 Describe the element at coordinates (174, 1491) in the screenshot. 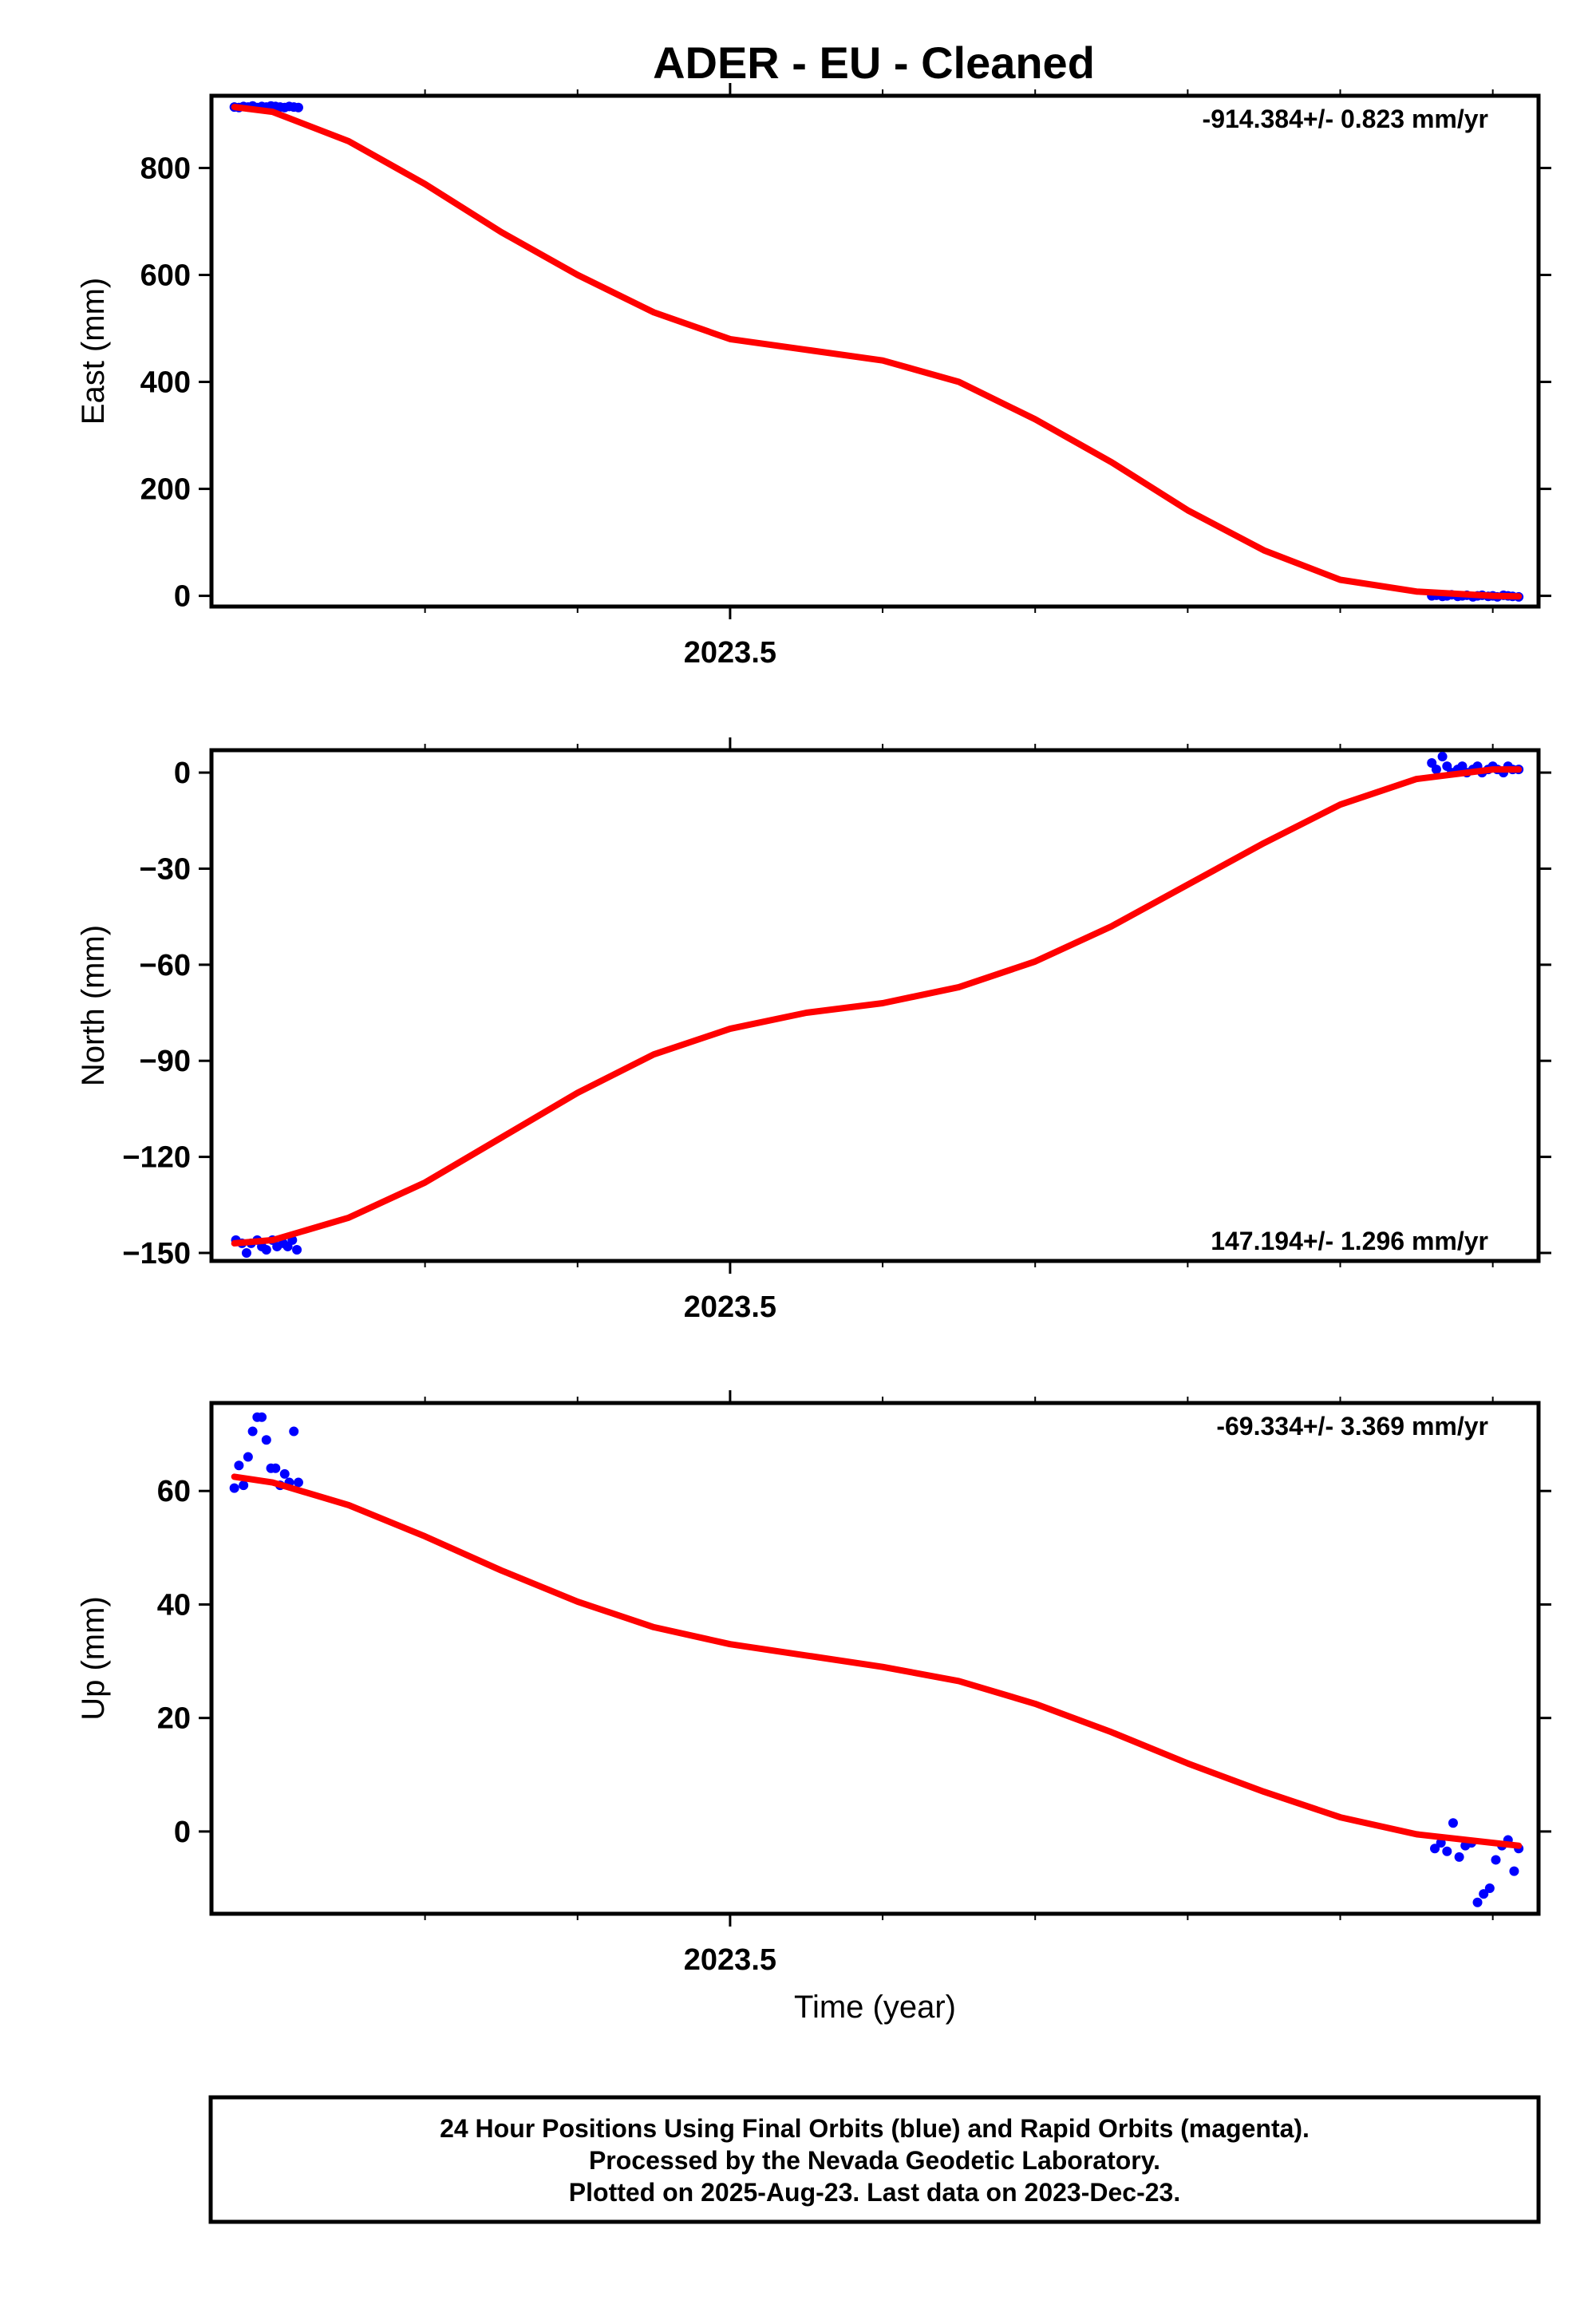

I see `chart-2-ytick-label-3: 60` at that location.